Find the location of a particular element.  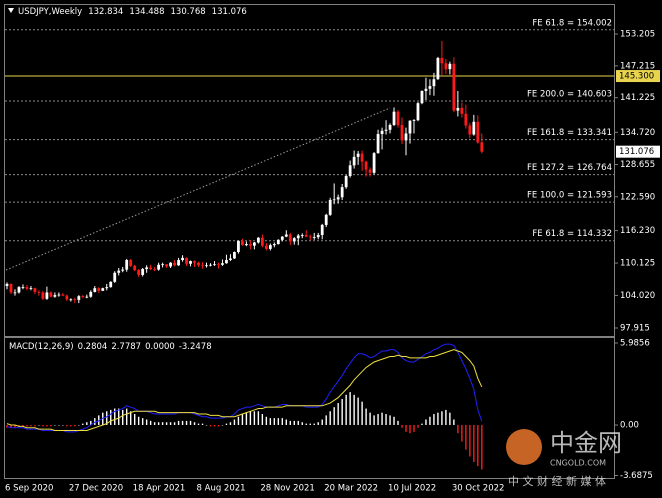

fib-level-label: FE 161.8 = 133.341 is located at coordinates (569, 133).